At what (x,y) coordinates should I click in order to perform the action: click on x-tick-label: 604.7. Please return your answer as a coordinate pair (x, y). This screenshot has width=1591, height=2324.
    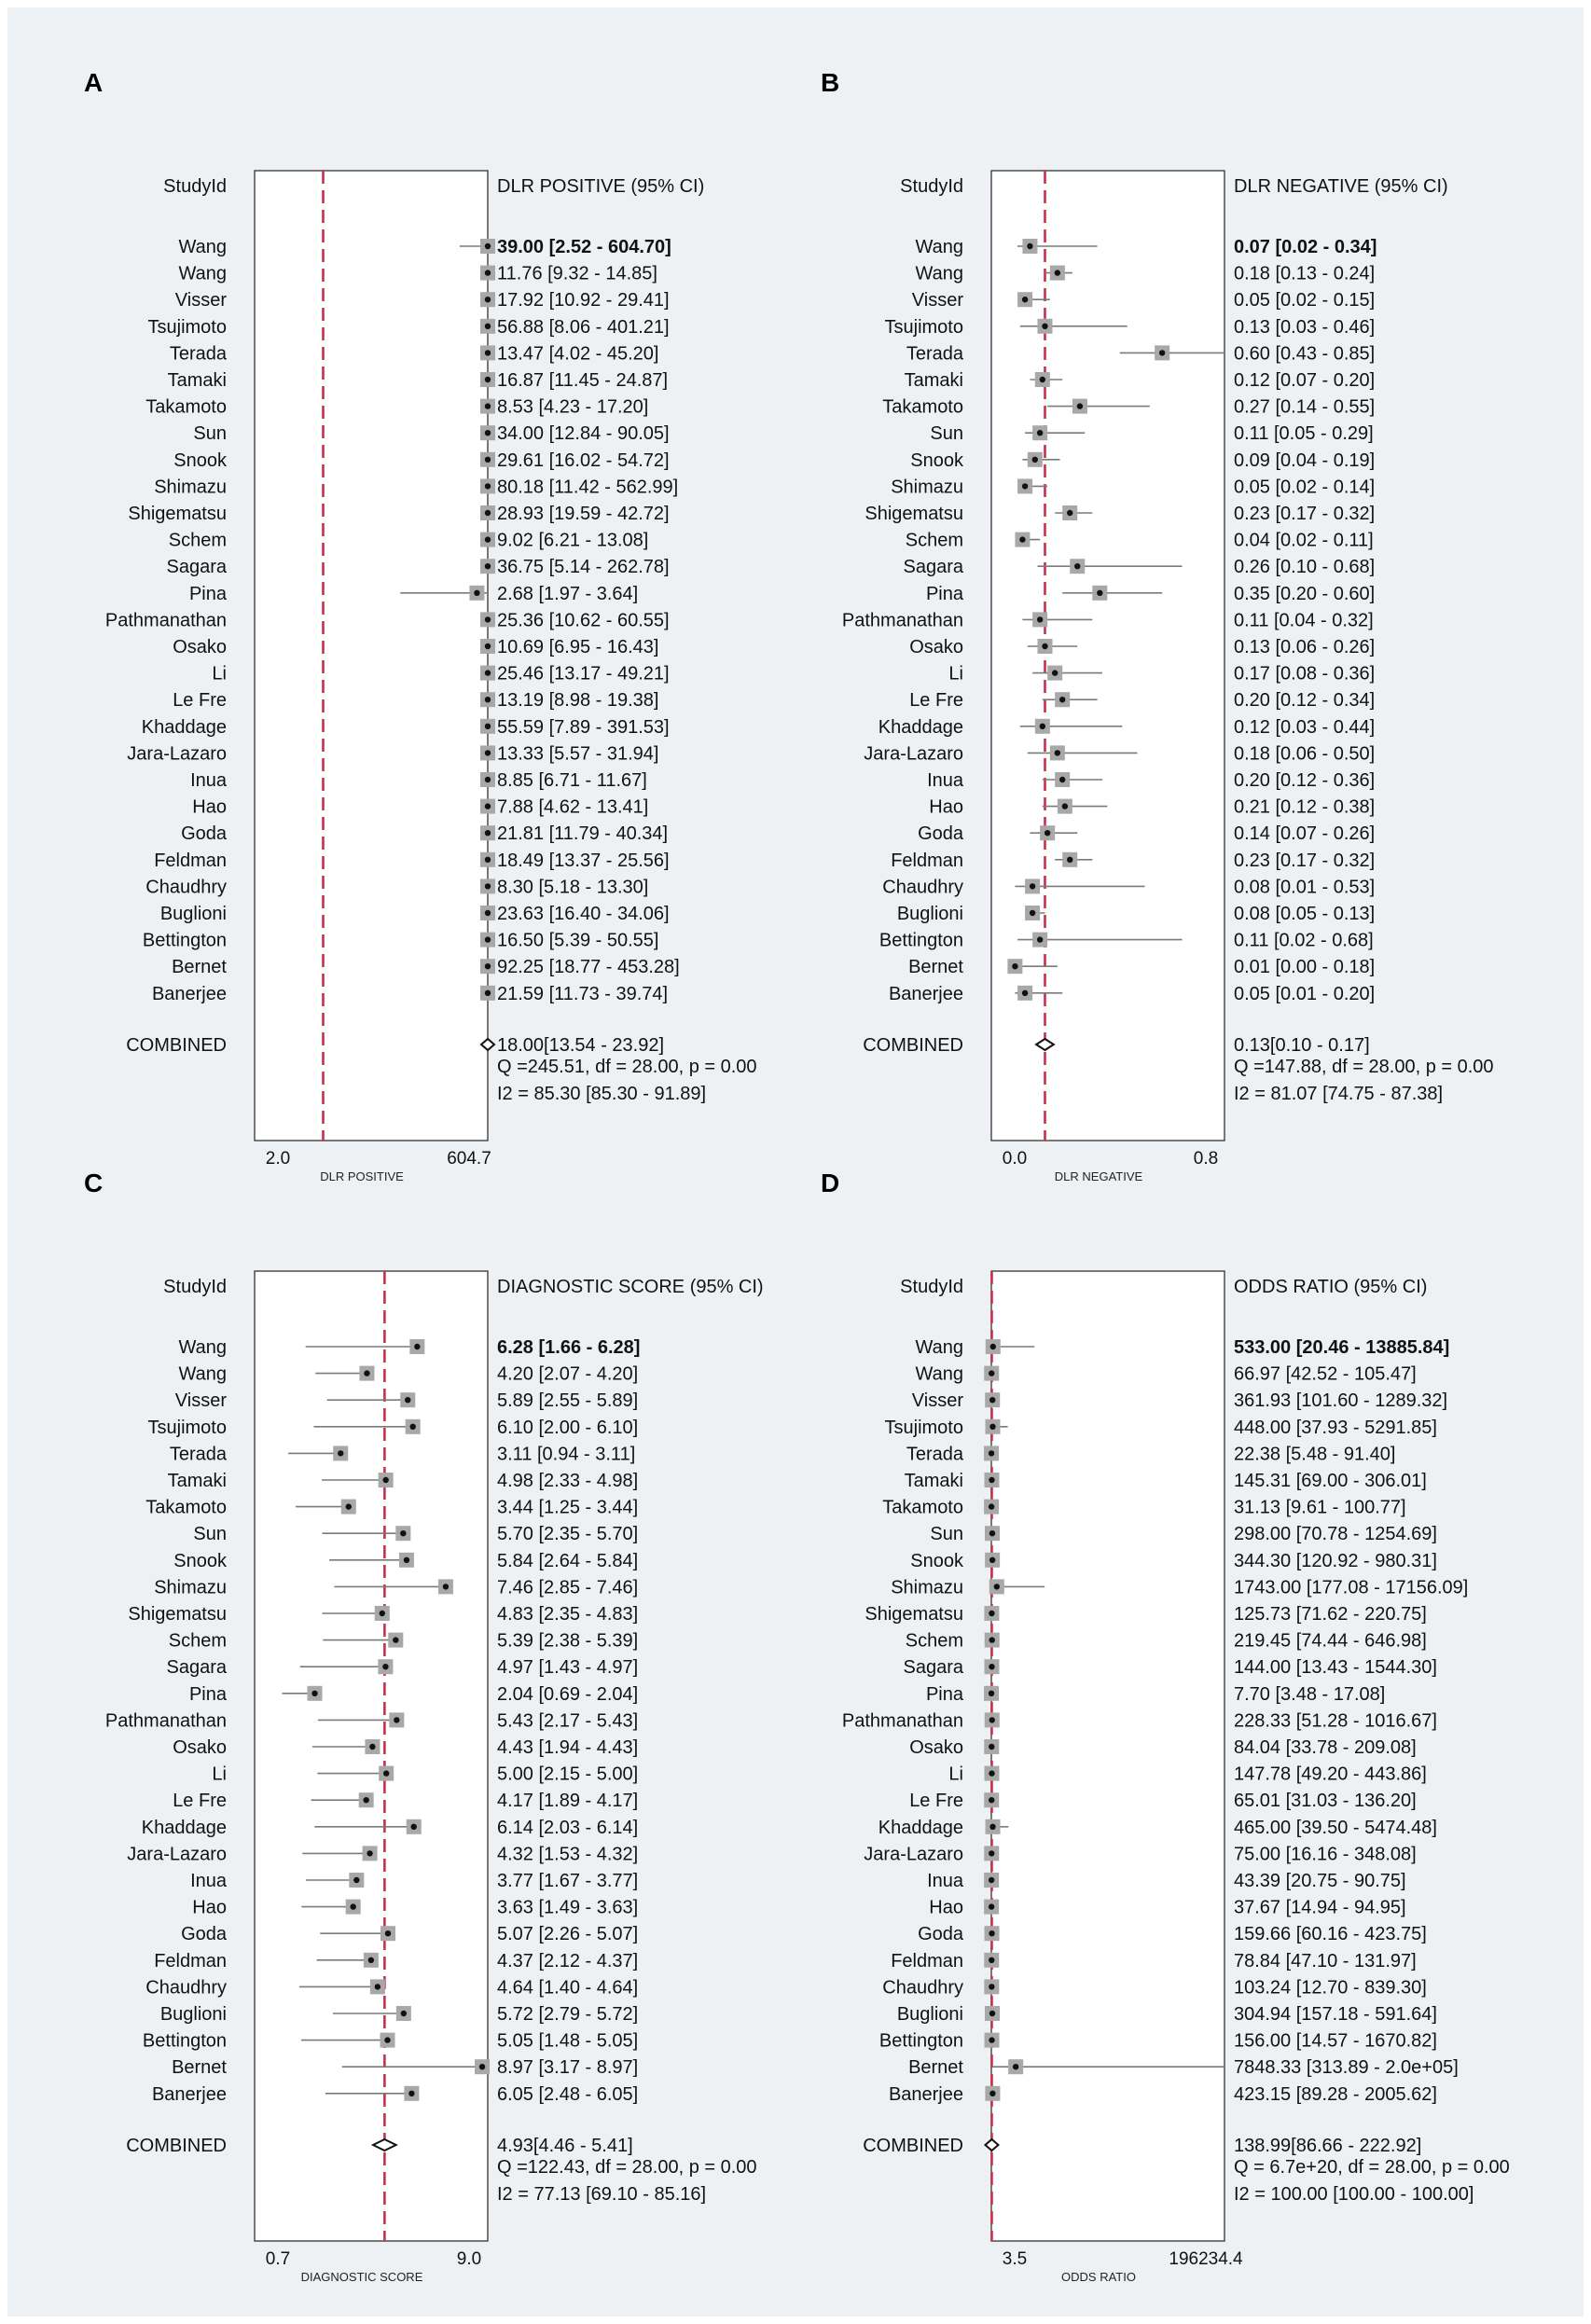
    Looking at the image, I should click on (469, 1159).